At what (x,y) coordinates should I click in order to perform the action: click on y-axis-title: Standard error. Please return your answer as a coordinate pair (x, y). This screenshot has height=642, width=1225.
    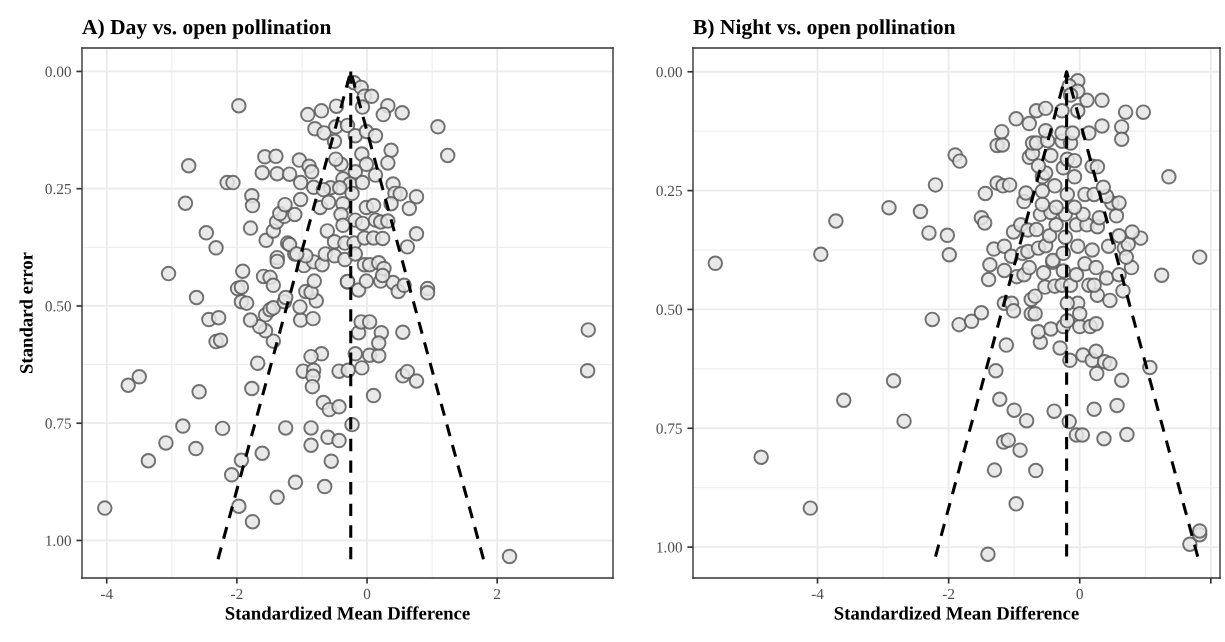
    Looking at the image, I should click on (26, 313).